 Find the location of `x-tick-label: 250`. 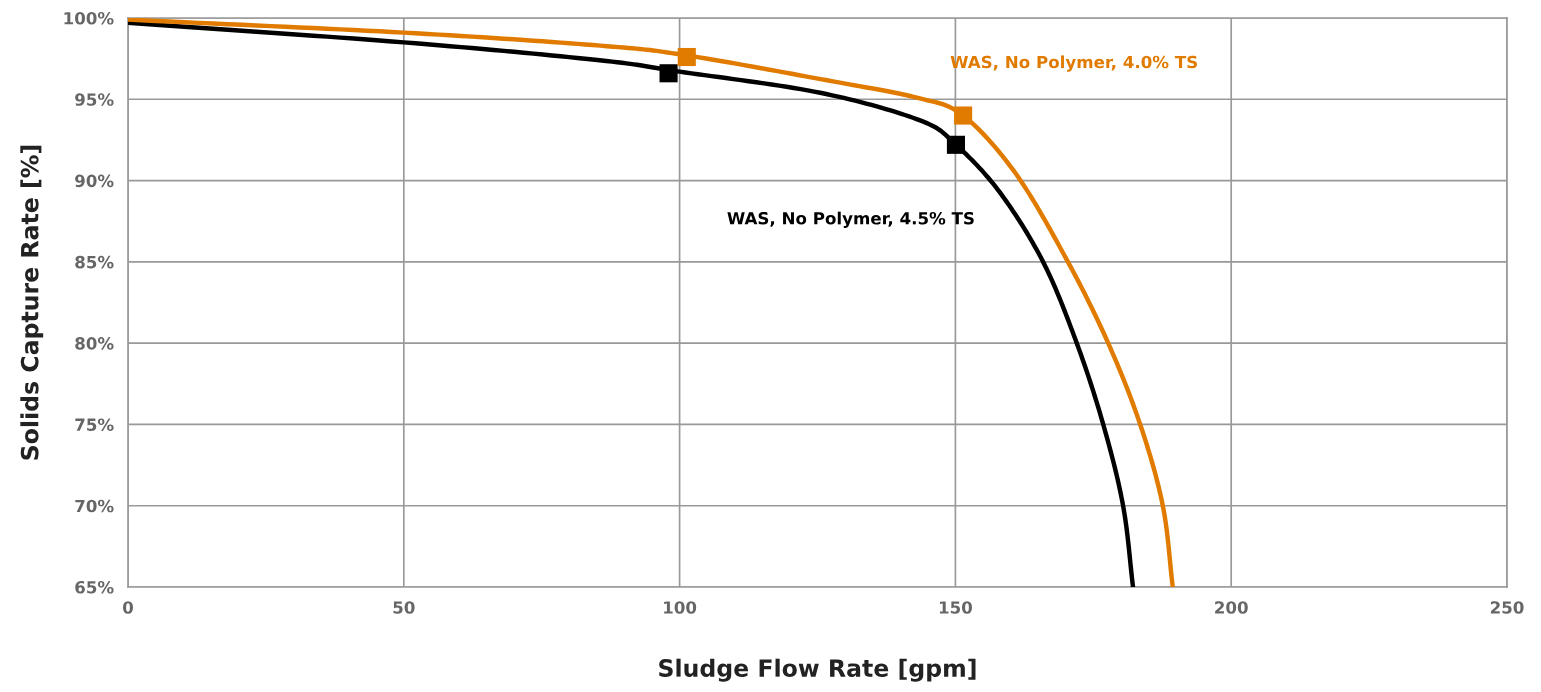

x-tick-label: 250 is located at coordinates (1507, 607).